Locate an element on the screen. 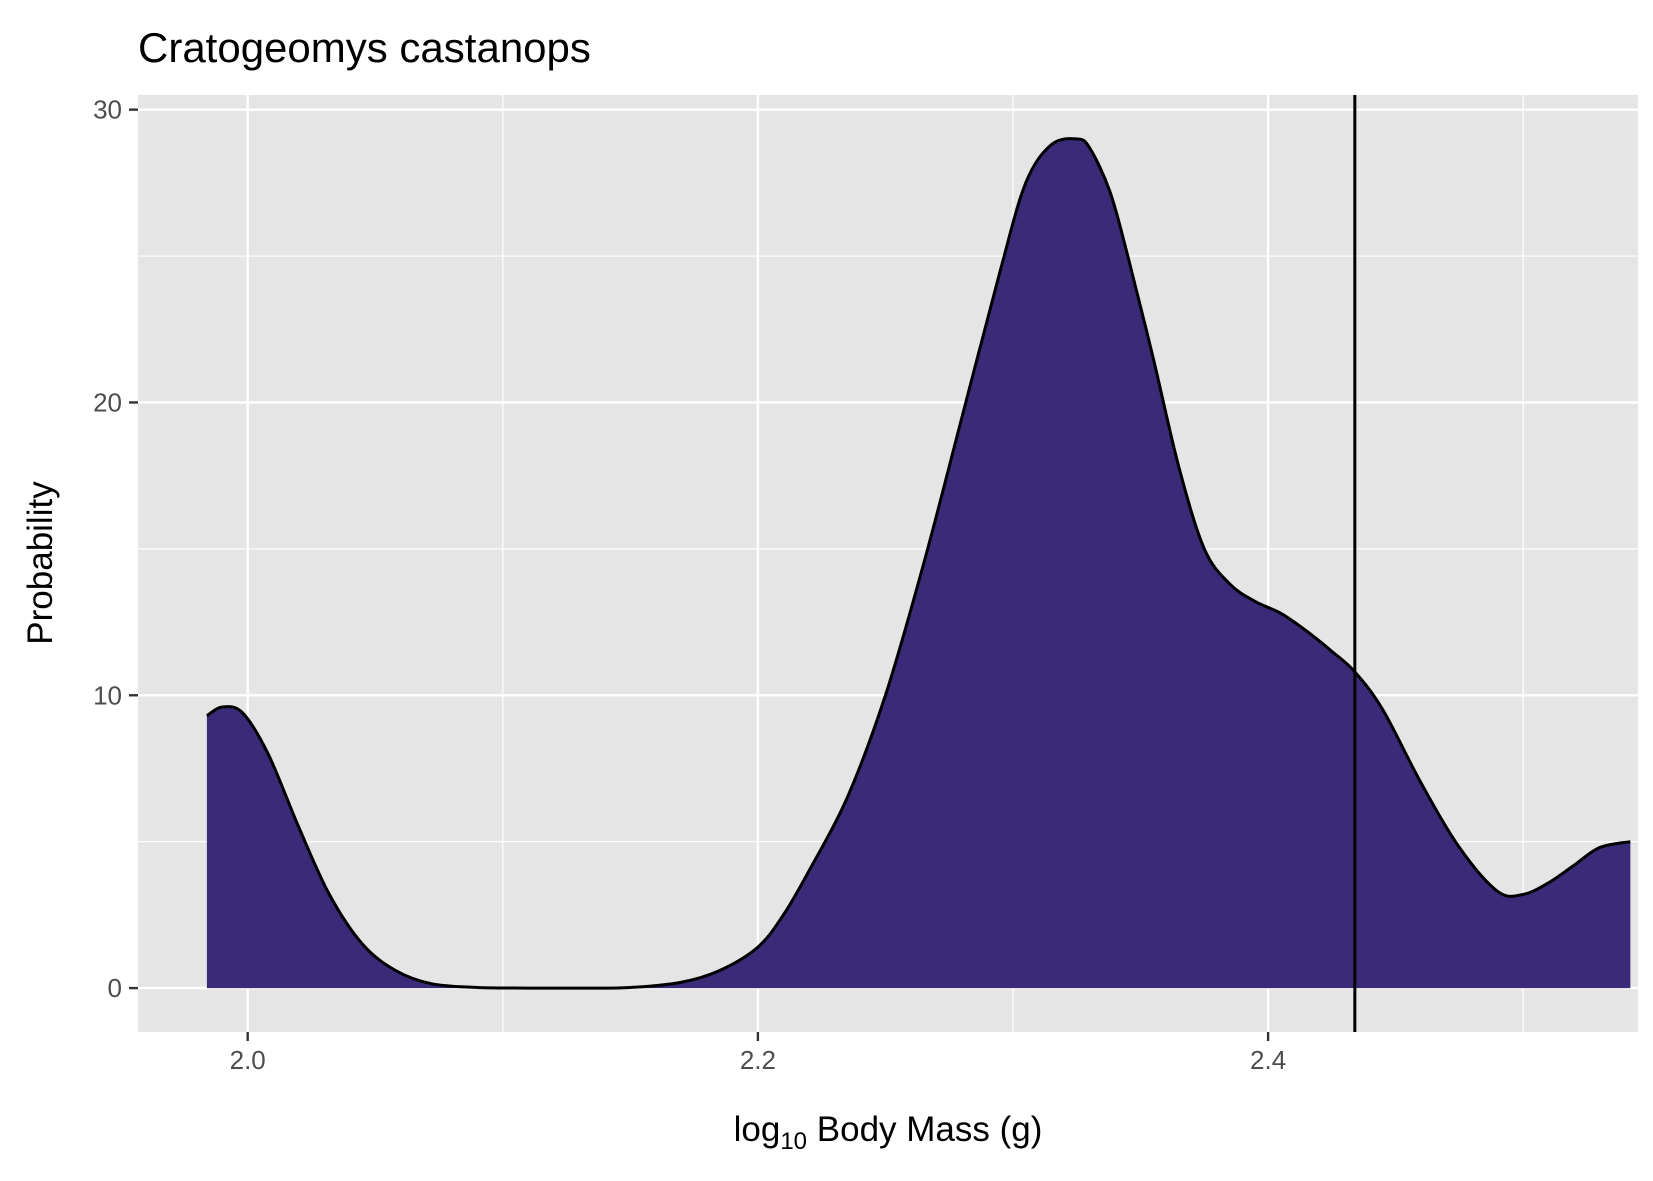 This screenshot has height=1181, width=1653. y-axis-title: Probability is located at coordinates (40, 563).